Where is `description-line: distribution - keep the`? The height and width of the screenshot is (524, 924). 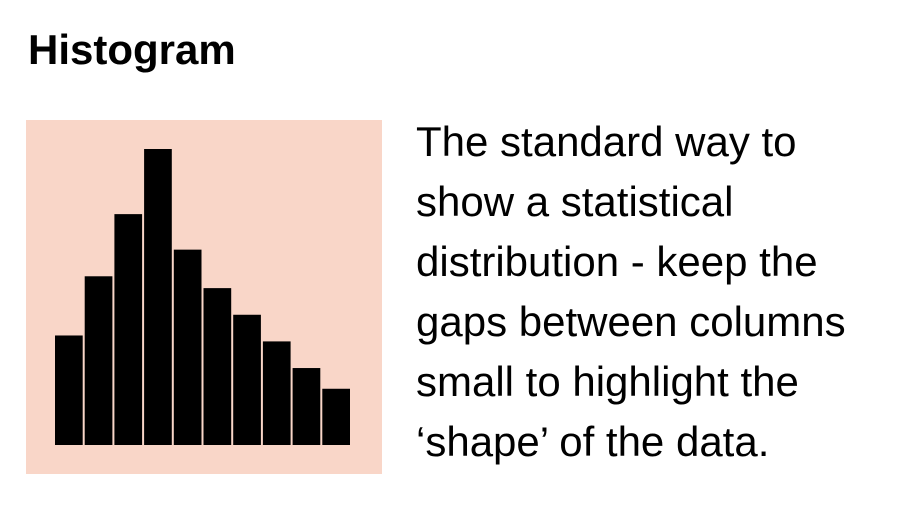 description-line: distribution - keep the is located at coordinates (617, 261).